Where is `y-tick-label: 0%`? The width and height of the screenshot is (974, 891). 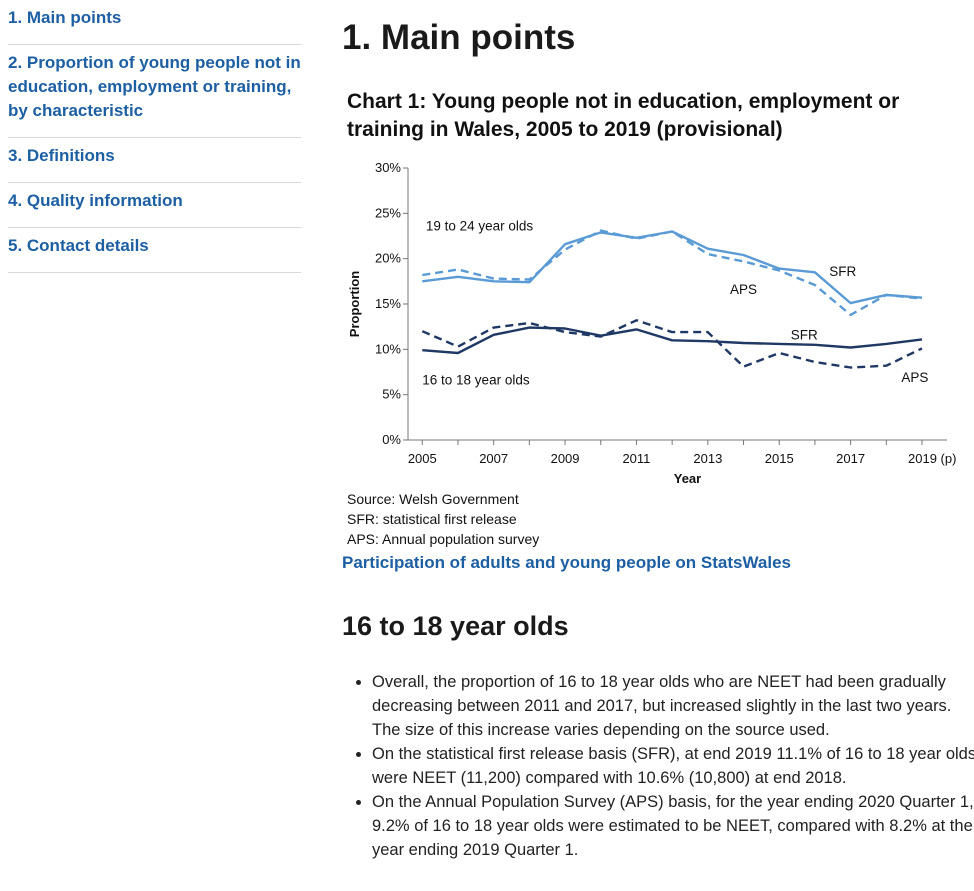 y-tick-label: 0% is located at coordinates (391, 439).